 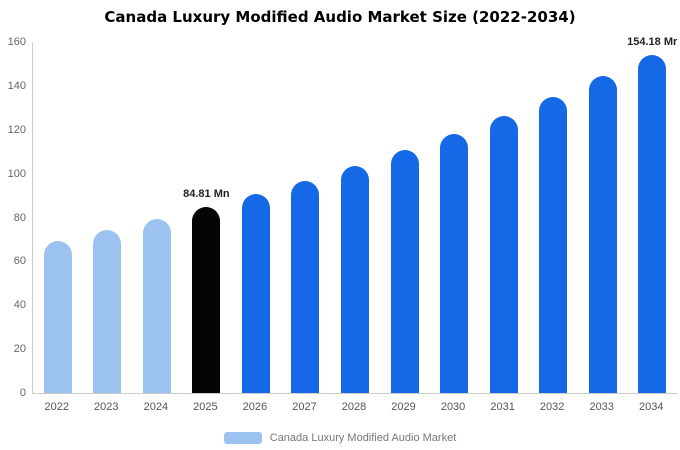 I want to click on x-tick-label-2025: 2025, so click(x=205, y=407).